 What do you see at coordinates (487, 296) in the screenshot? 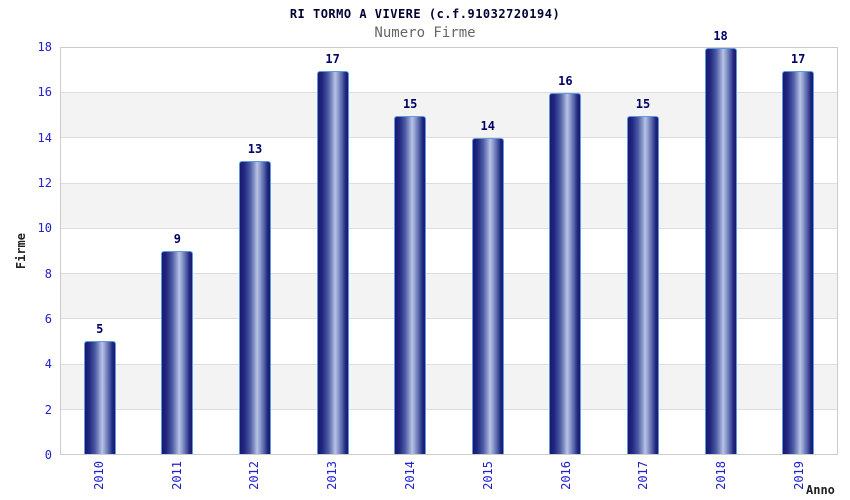
I see `bar-2015` at bounding box center [487, 296].